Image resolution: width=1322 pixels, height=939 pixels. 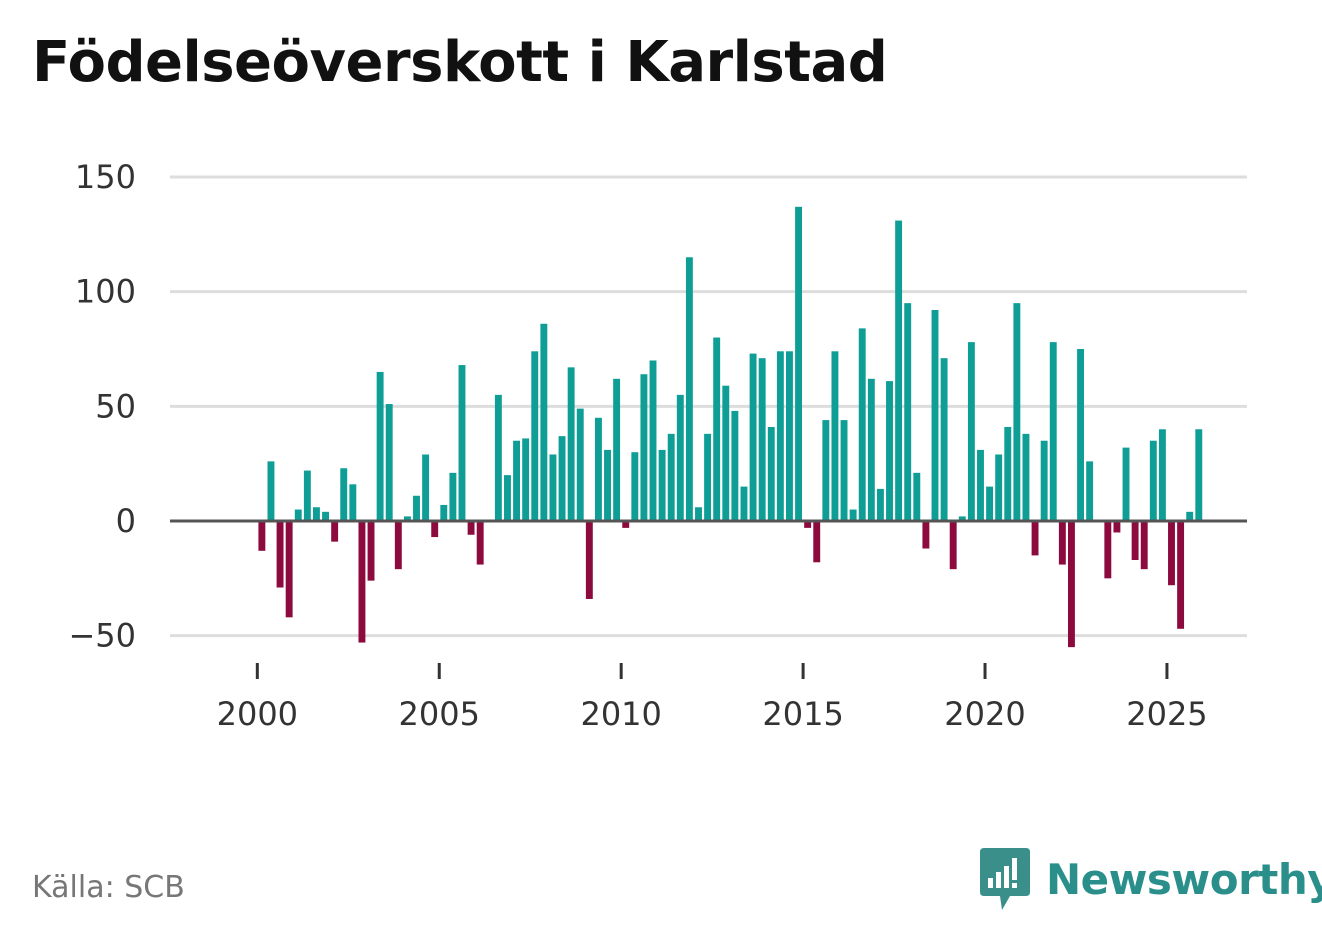 What do you see at coordinates (1166, 714) in the screenshot?
I see `x-tick-label: 2025` at bounding box center [1166, 714].